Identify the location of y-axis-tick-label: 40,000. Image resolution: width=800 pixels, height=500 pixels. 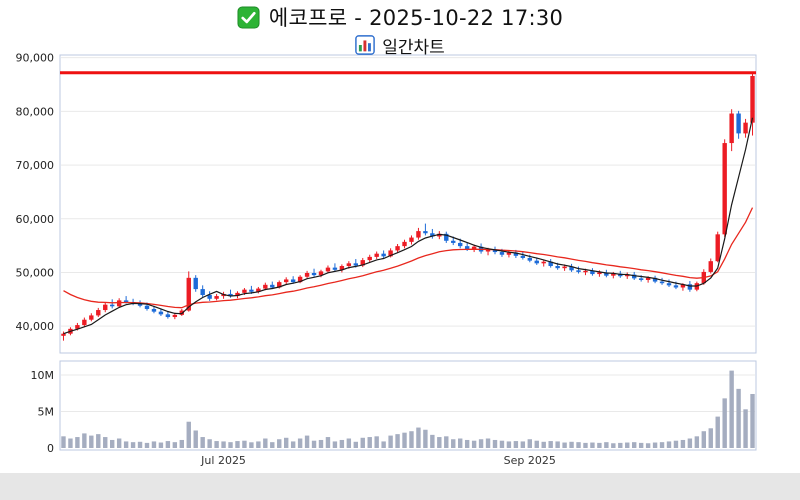
(35, 326).